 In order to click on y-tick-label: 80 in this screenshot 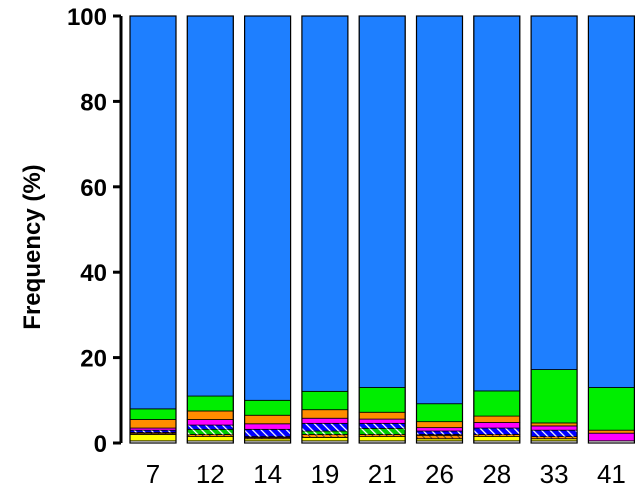, I will do `click(93, 102)`.